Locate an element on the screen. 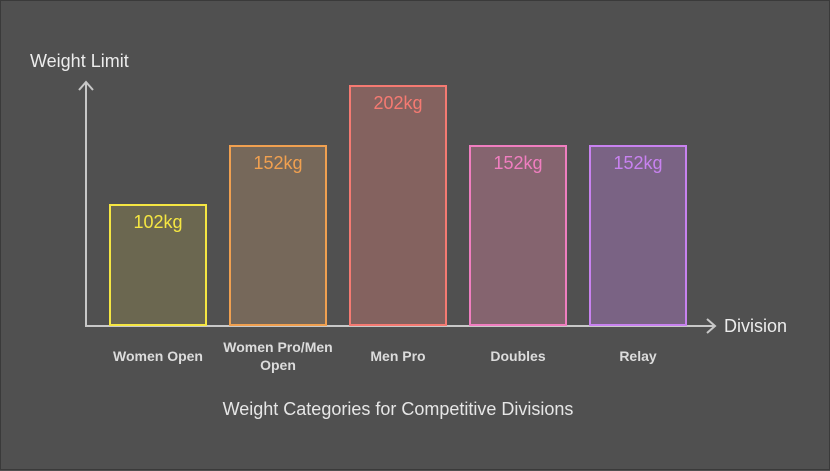 Image resolution: width=830 pixels, height=471 pixels. category-label-women-open: Women Open is located at coordinates (158, 356).